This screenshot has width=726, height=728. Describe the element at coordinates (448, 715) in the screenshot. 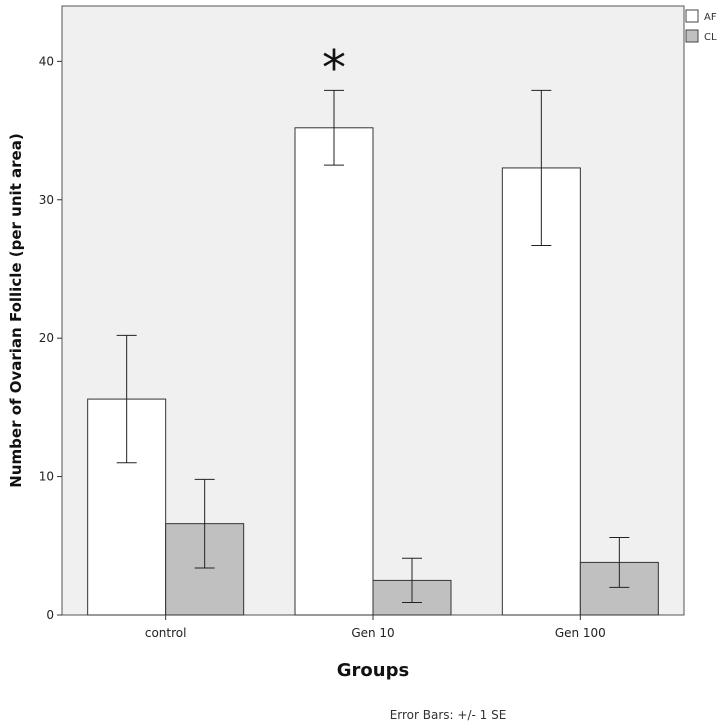

I see `error-bars-footnote: Error Bars: +/- 1 SE` at that location.